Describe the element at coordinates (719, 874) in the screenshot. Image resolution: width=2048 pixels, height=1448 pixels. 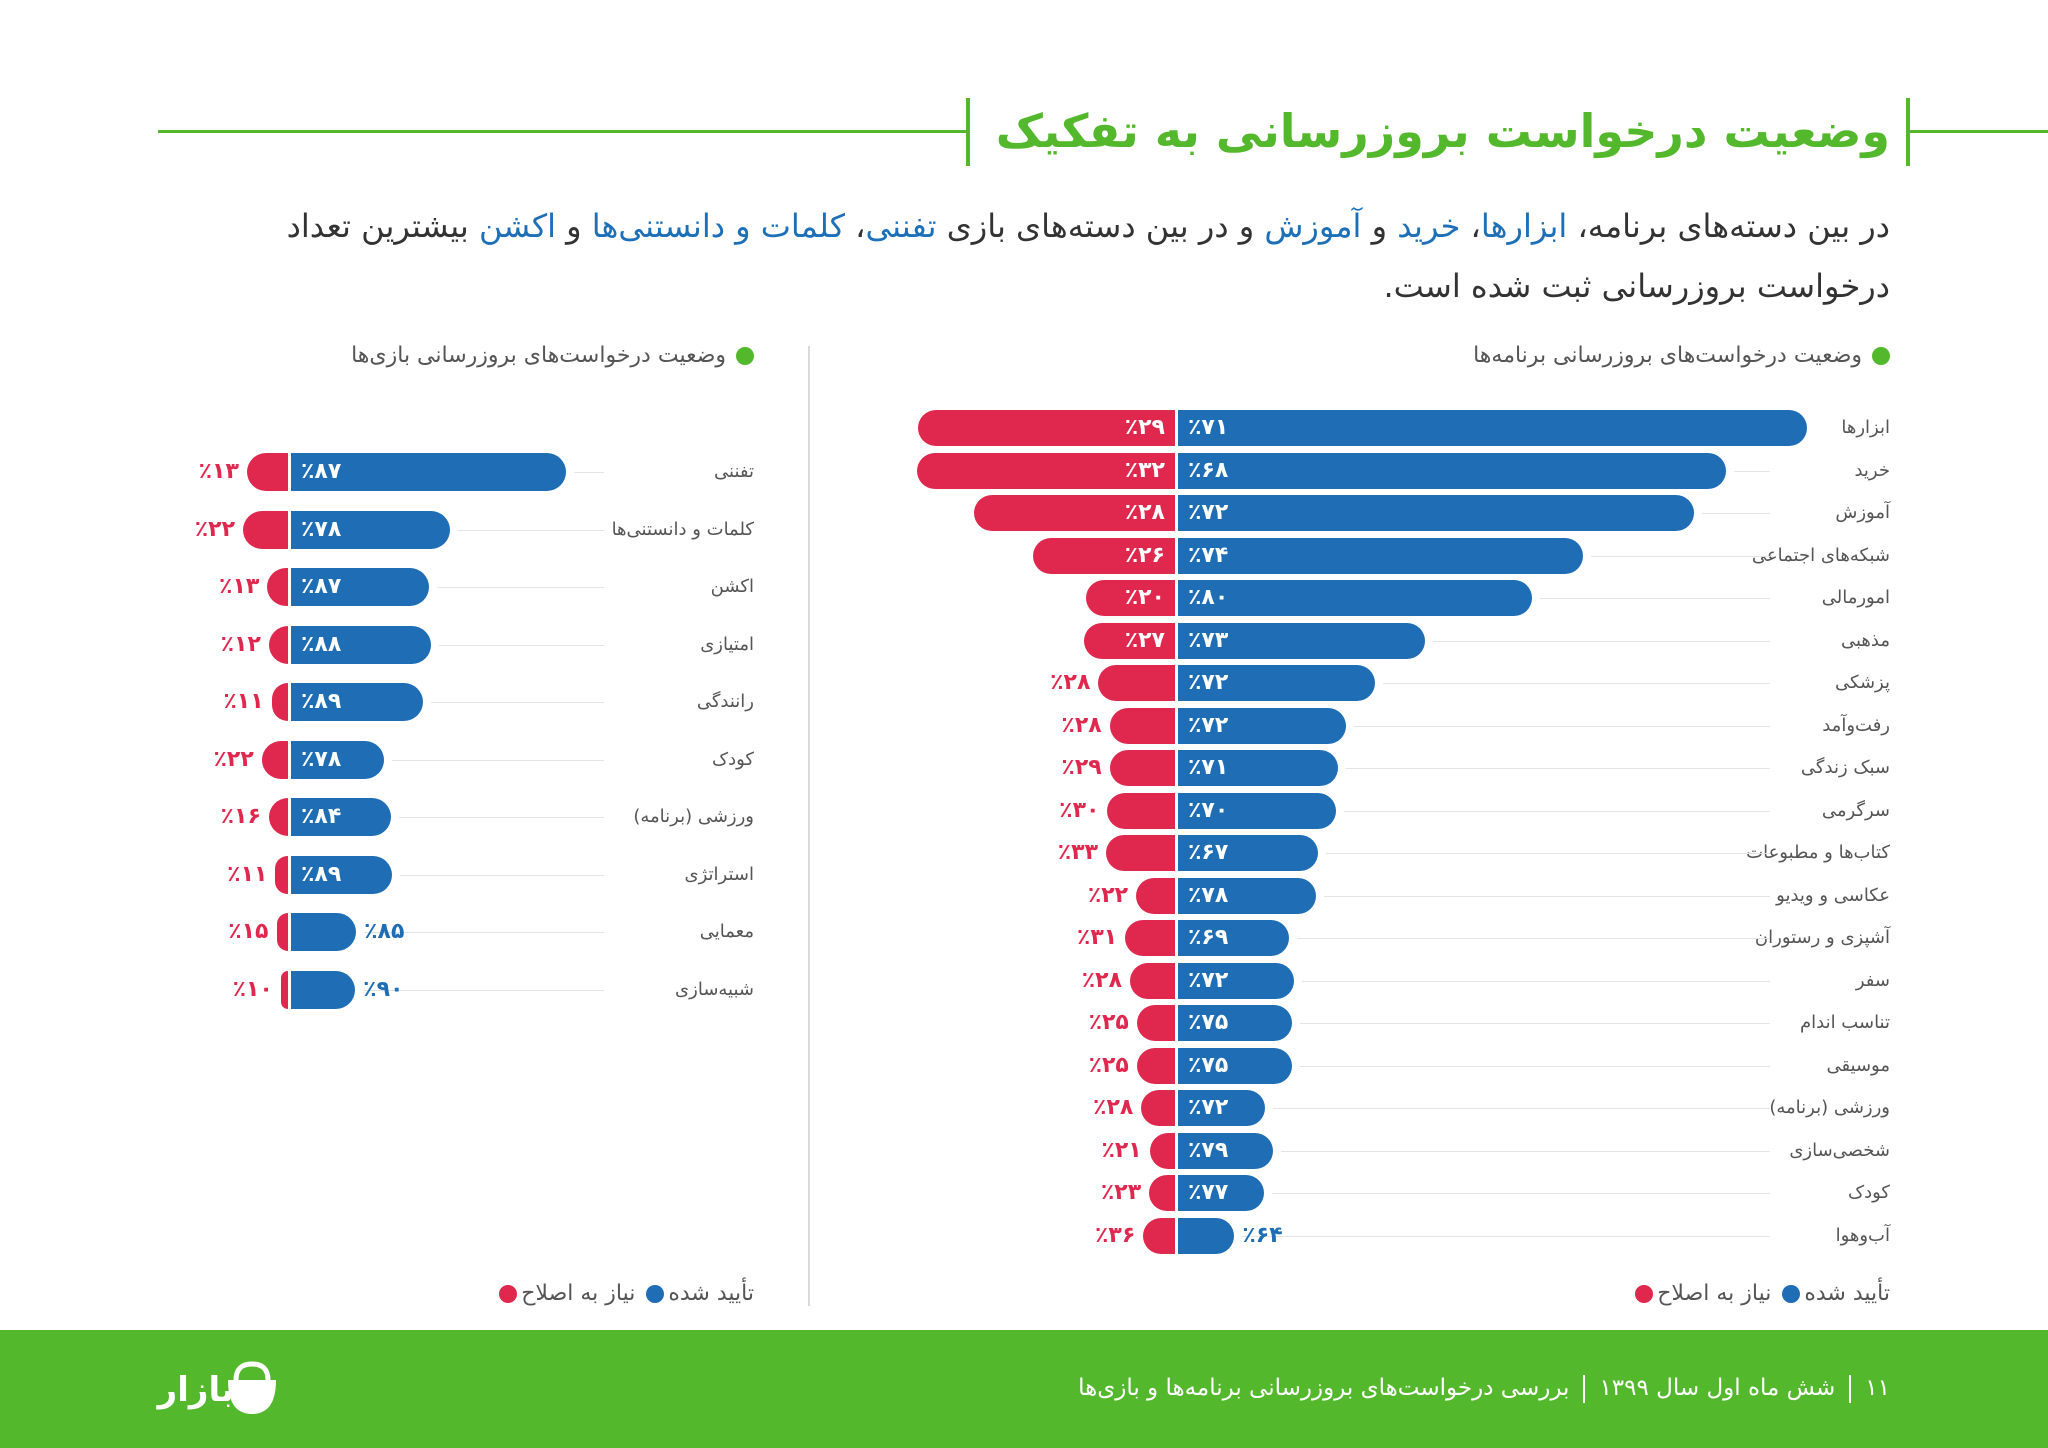
I see `category-label: استراتژی` at that location.